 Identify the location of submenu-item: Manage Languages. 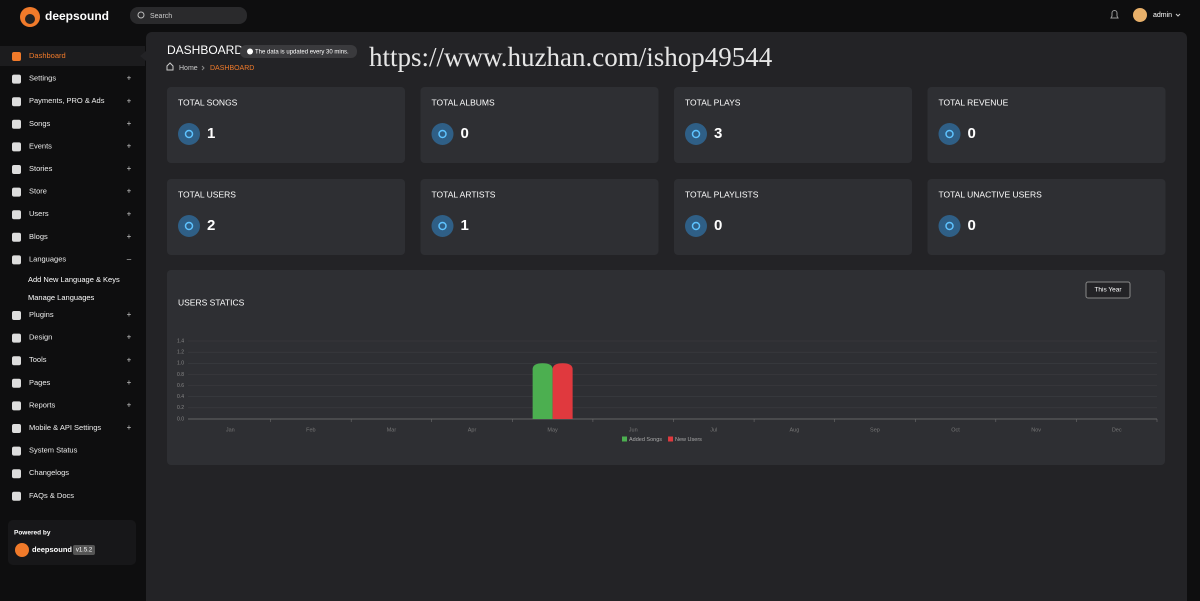
(61, 297).